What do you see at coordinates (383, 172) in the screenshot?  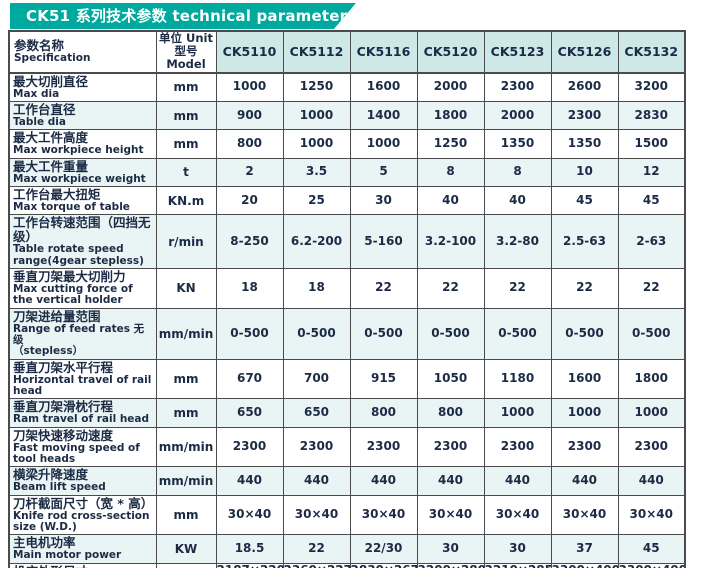 I see `value-cell: 5` at bounding box center [383, 172].